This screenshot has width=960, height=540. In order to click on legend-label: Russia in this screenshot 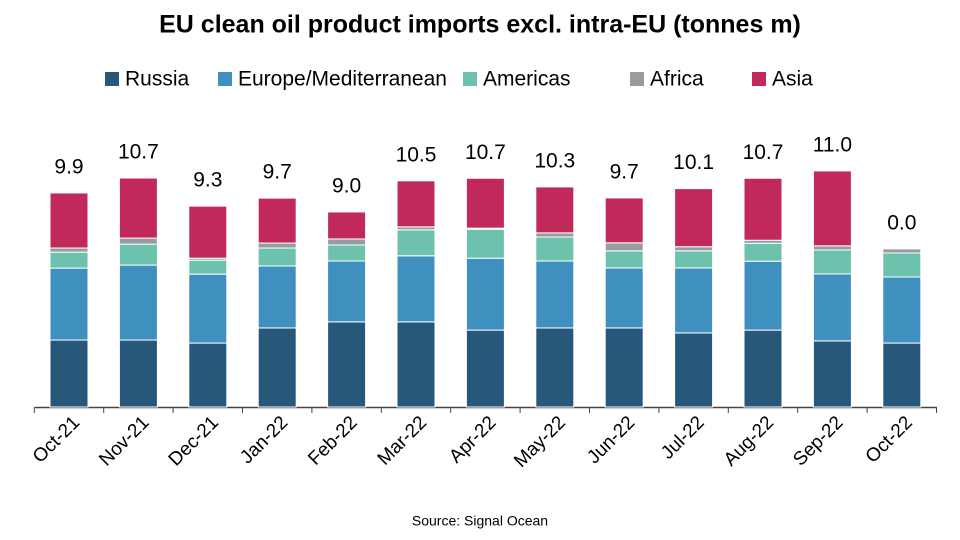, I will do `click(157, 79)`.